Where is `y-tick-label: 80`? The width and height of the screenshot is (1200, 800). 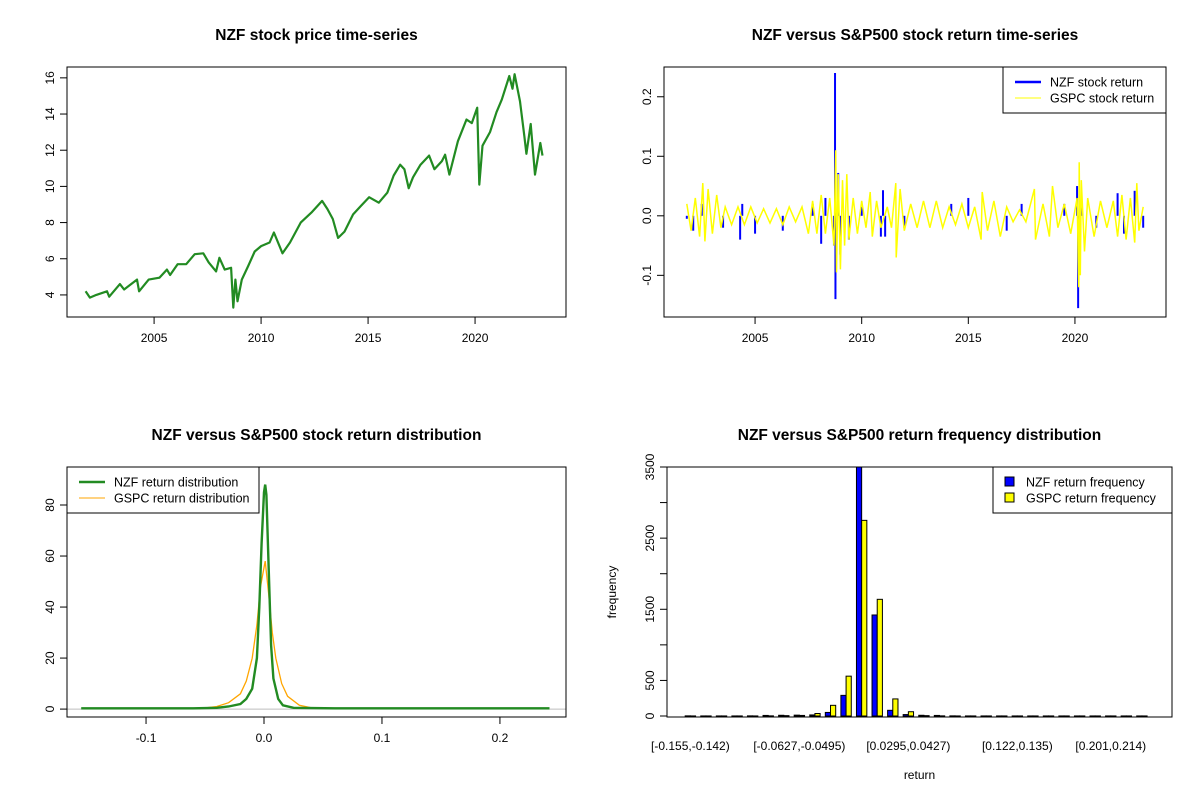
y-tick-label: 80 is located at coordinates (50, 505).